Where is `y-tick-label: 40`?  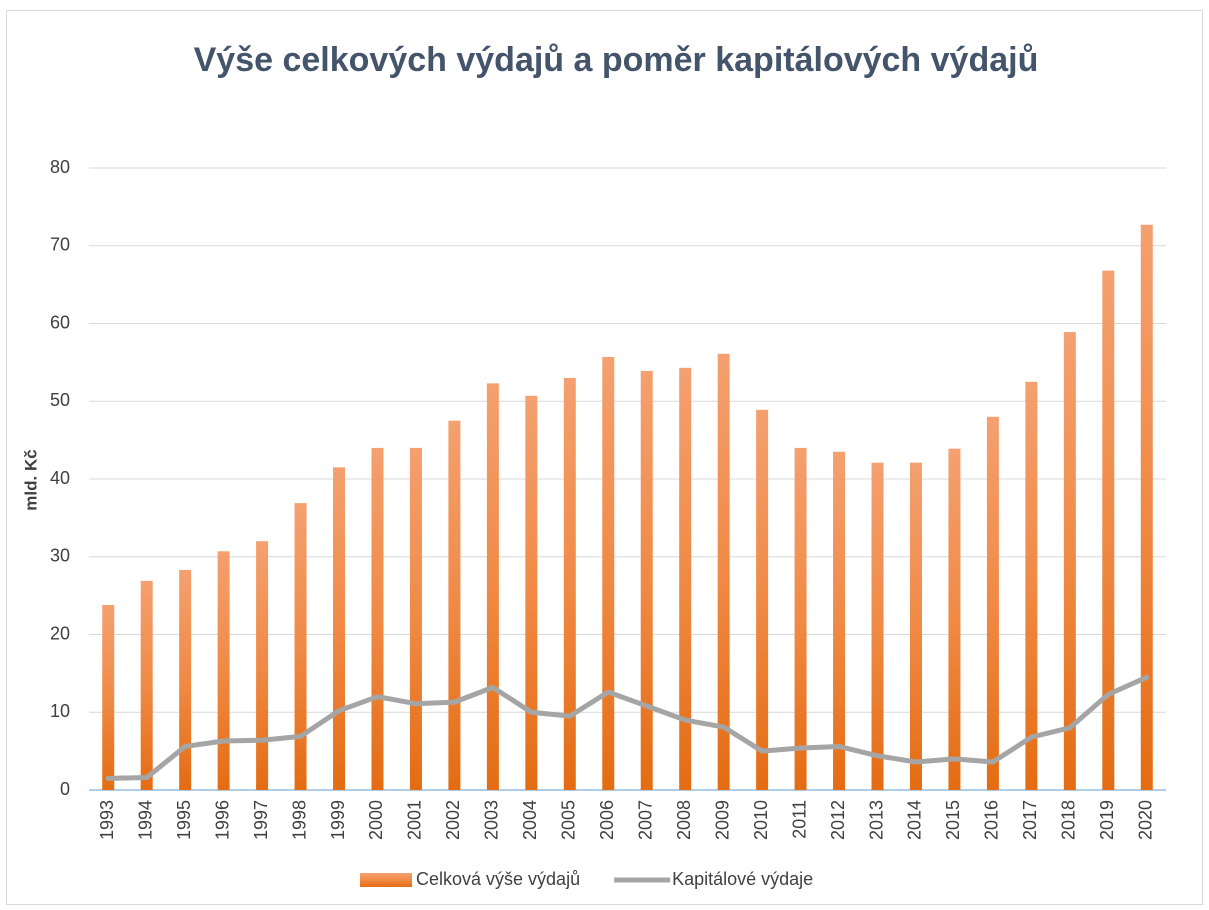
y-tick-label: 40 is located at coordinates (60, 478).